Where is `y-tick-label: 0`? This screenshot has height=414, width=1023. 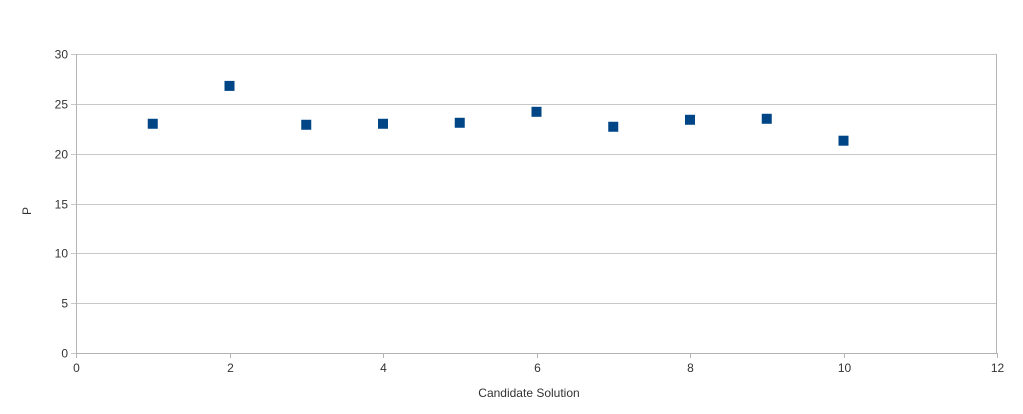
y-tick-label: 0 is located at coordinates (64, 354).